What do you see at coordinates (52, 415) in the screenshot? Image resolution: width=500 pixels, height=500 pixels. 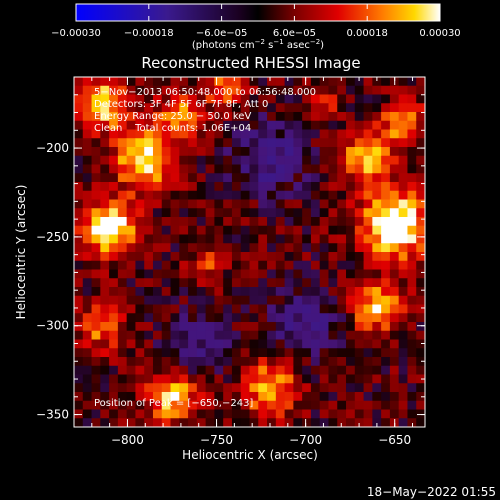 I see `y-tick-label: −350` at bounding box center [52, 415].